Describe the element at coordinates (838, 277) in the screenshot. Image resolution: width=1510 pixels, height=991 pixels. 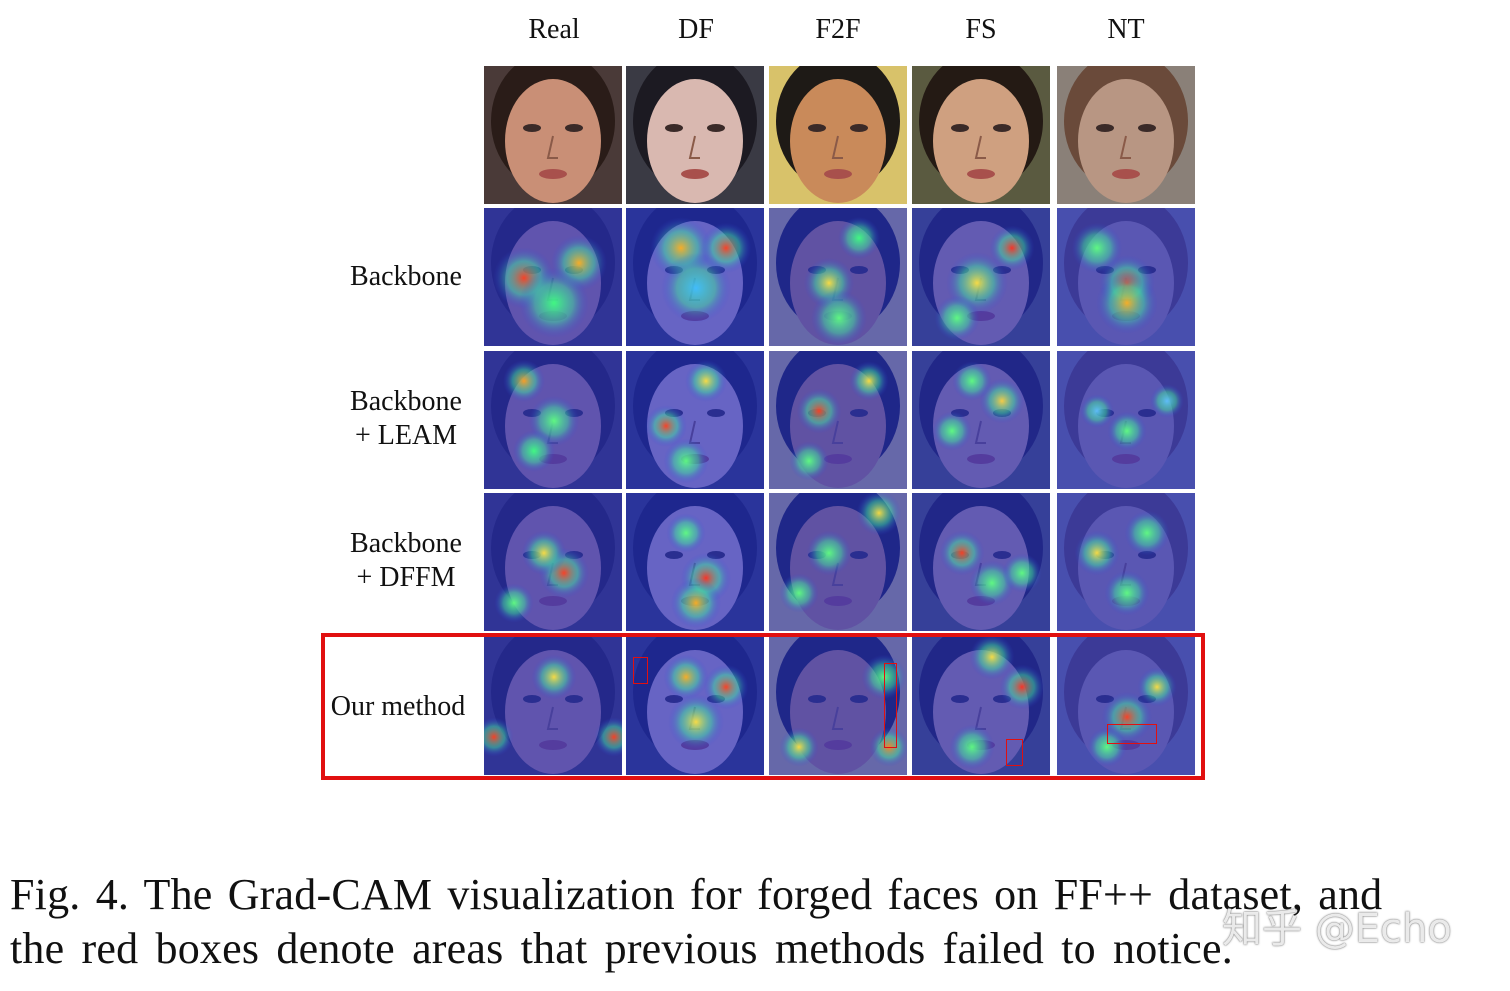
I see `gradcam-heatmap-backbone-f2f` at that location.